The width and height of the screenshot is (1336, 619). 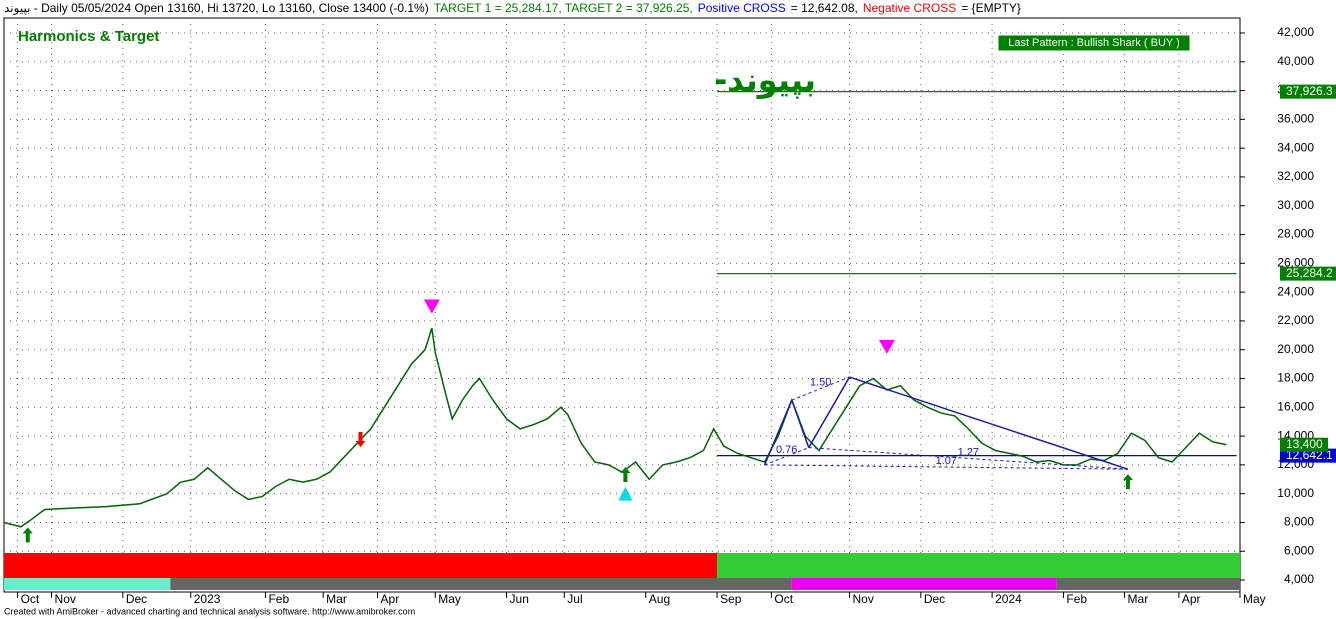 I want to click on y-tick-label: 10,000, so click(x=1295, y=493).